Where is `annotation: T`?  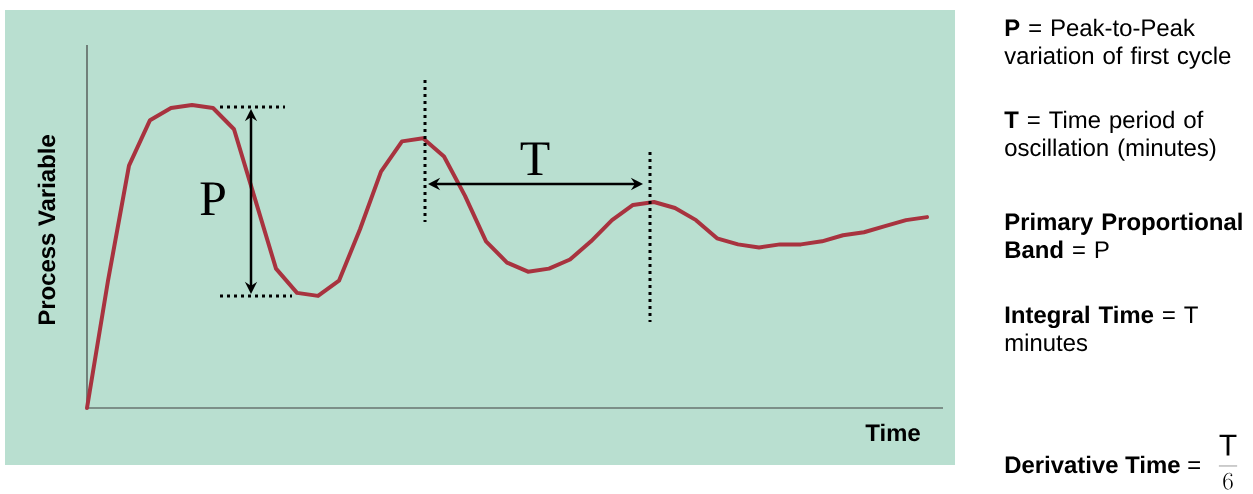
annotation: T is located at coordinates (535, 158).